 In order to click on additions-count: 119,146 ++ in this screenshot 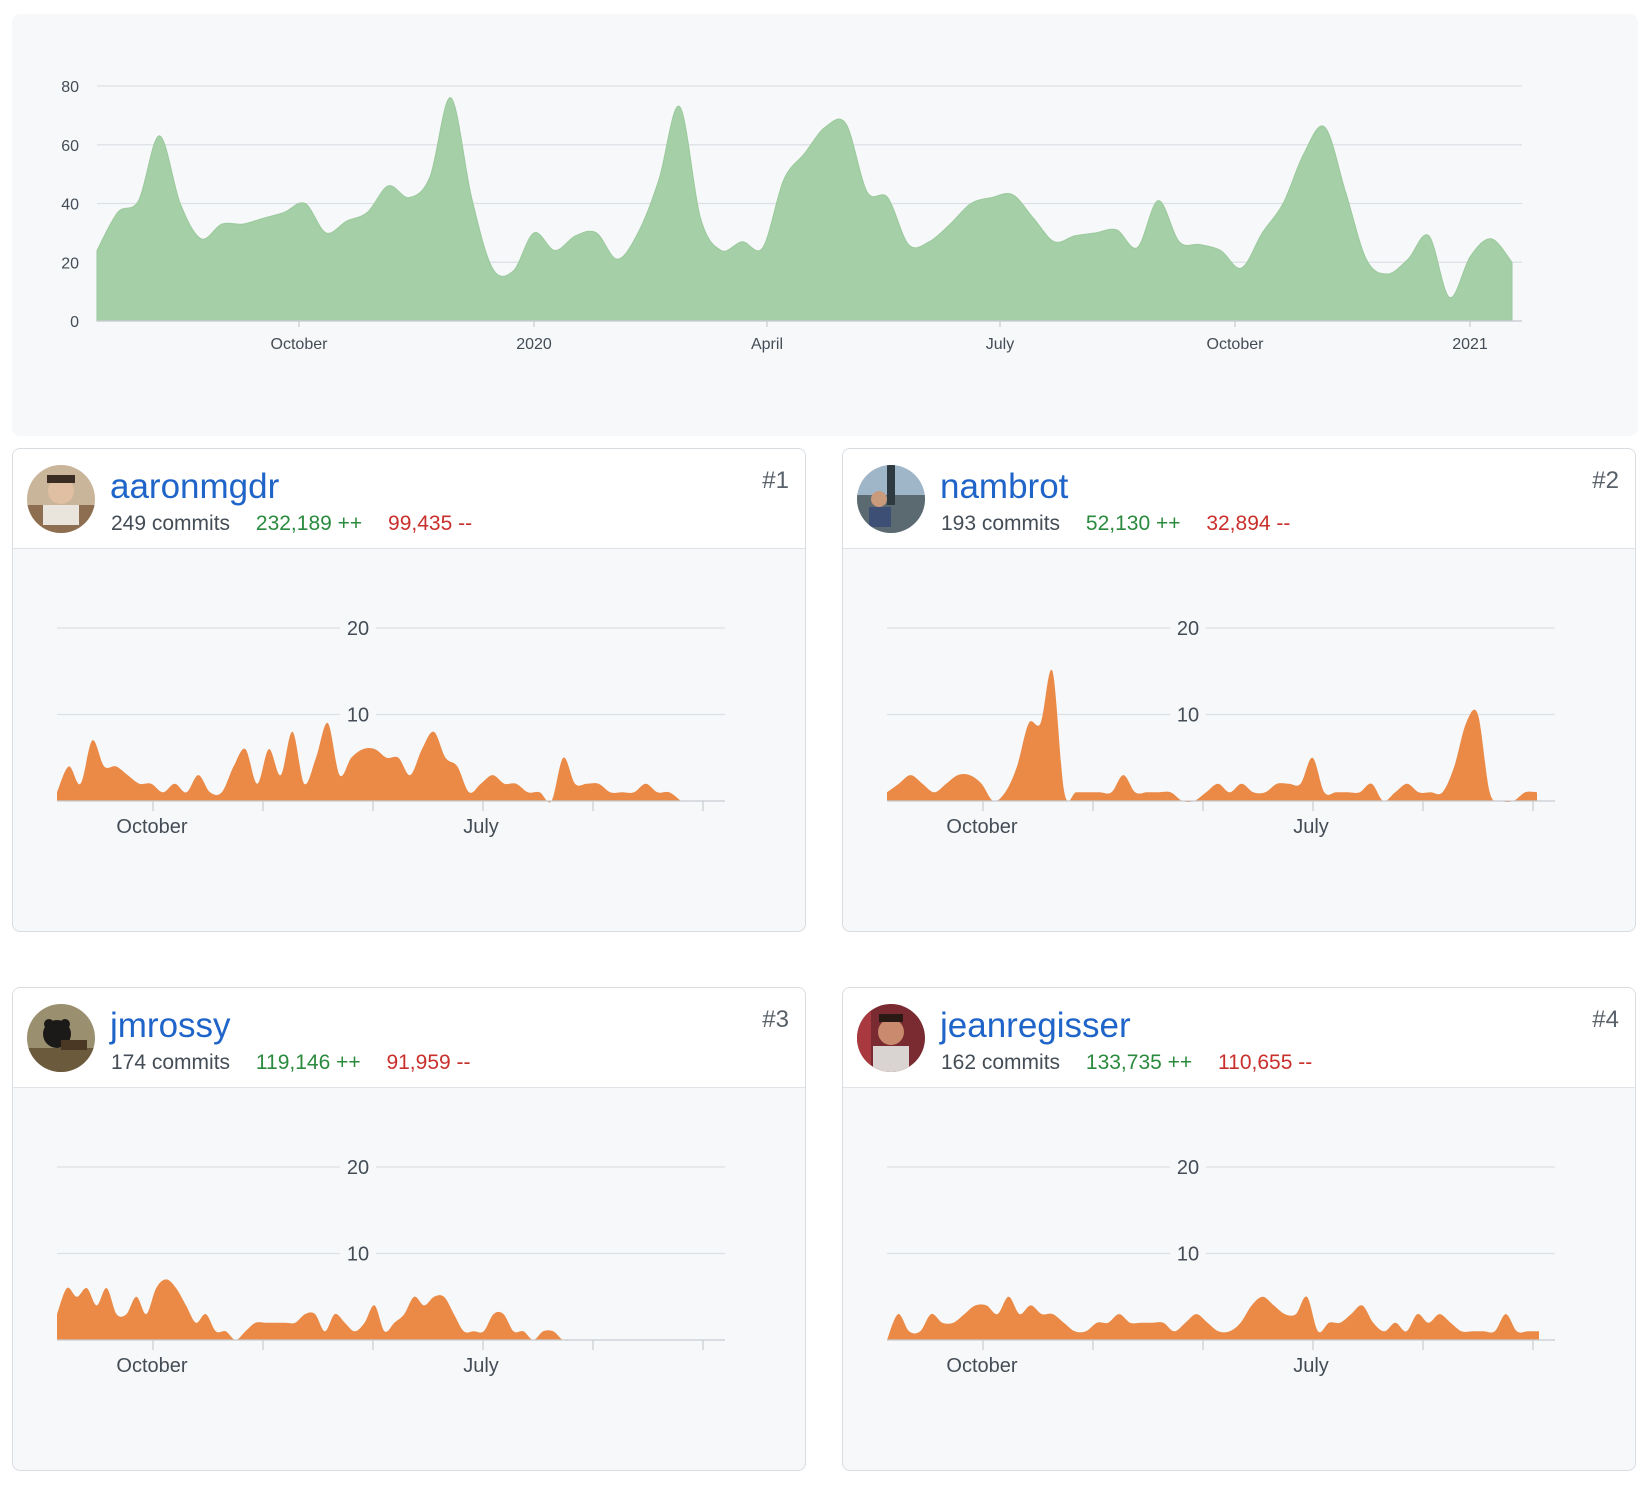, I will do `click(308, 1062)`.